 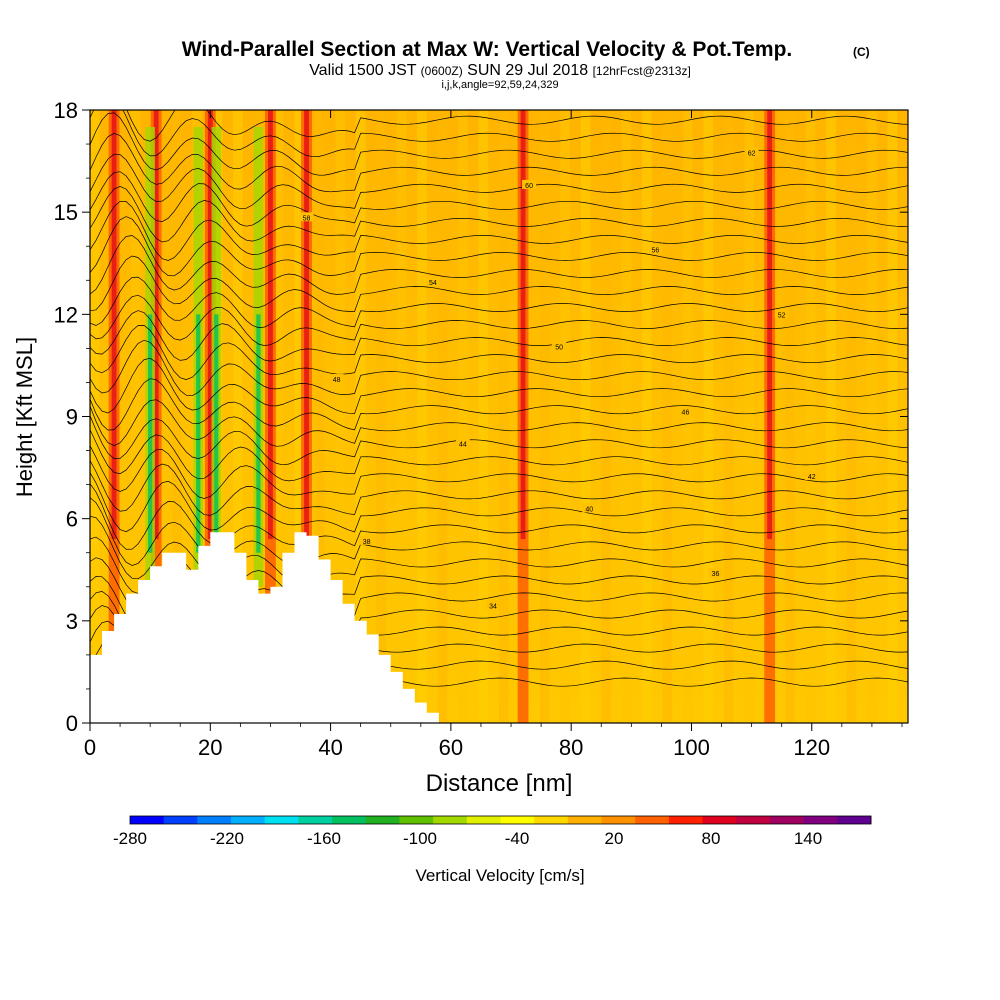 I want to click on colorbar-tick-label: -100, so click(x=420, y=838).